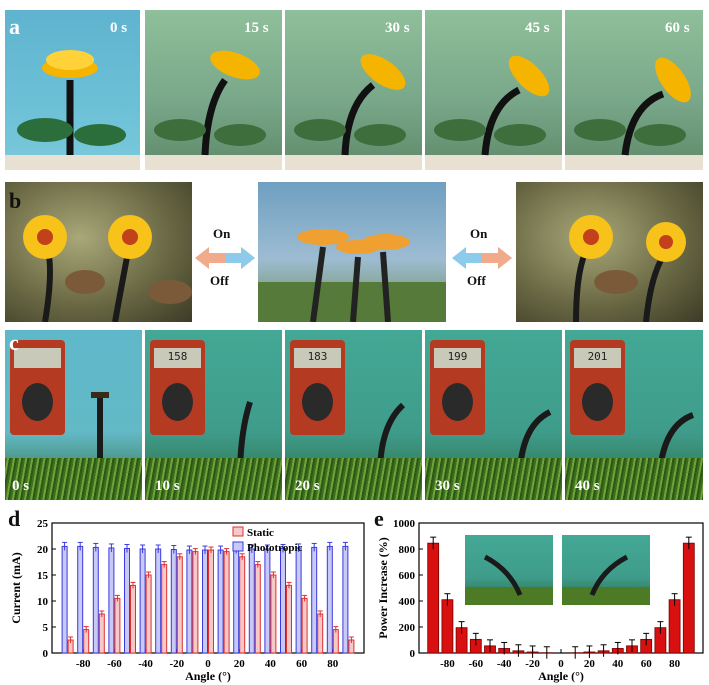  I want to click on inset-photo-right, so click(606, 570).